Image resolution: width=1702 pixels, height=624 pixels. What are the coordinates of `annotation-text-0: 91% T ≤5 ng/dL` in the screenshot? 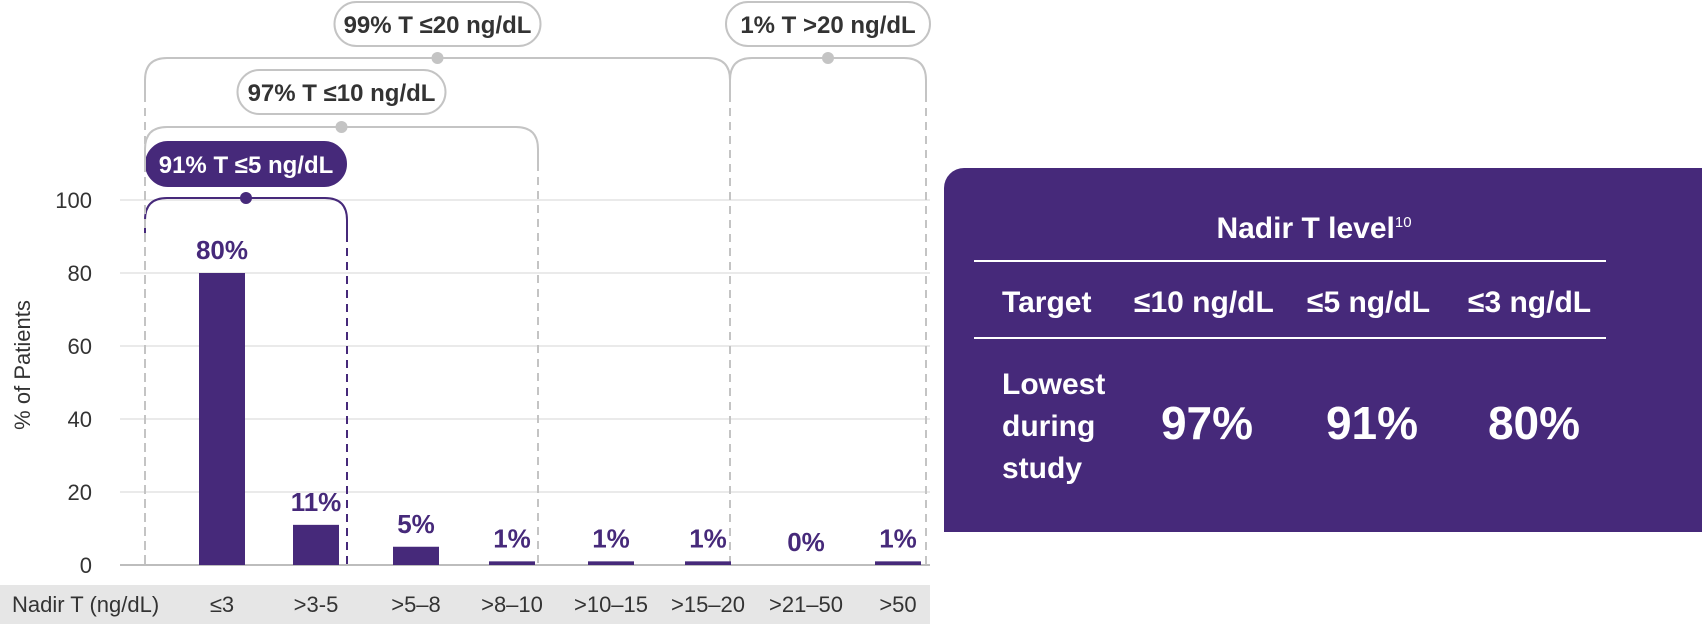 It's located at (246, 165).